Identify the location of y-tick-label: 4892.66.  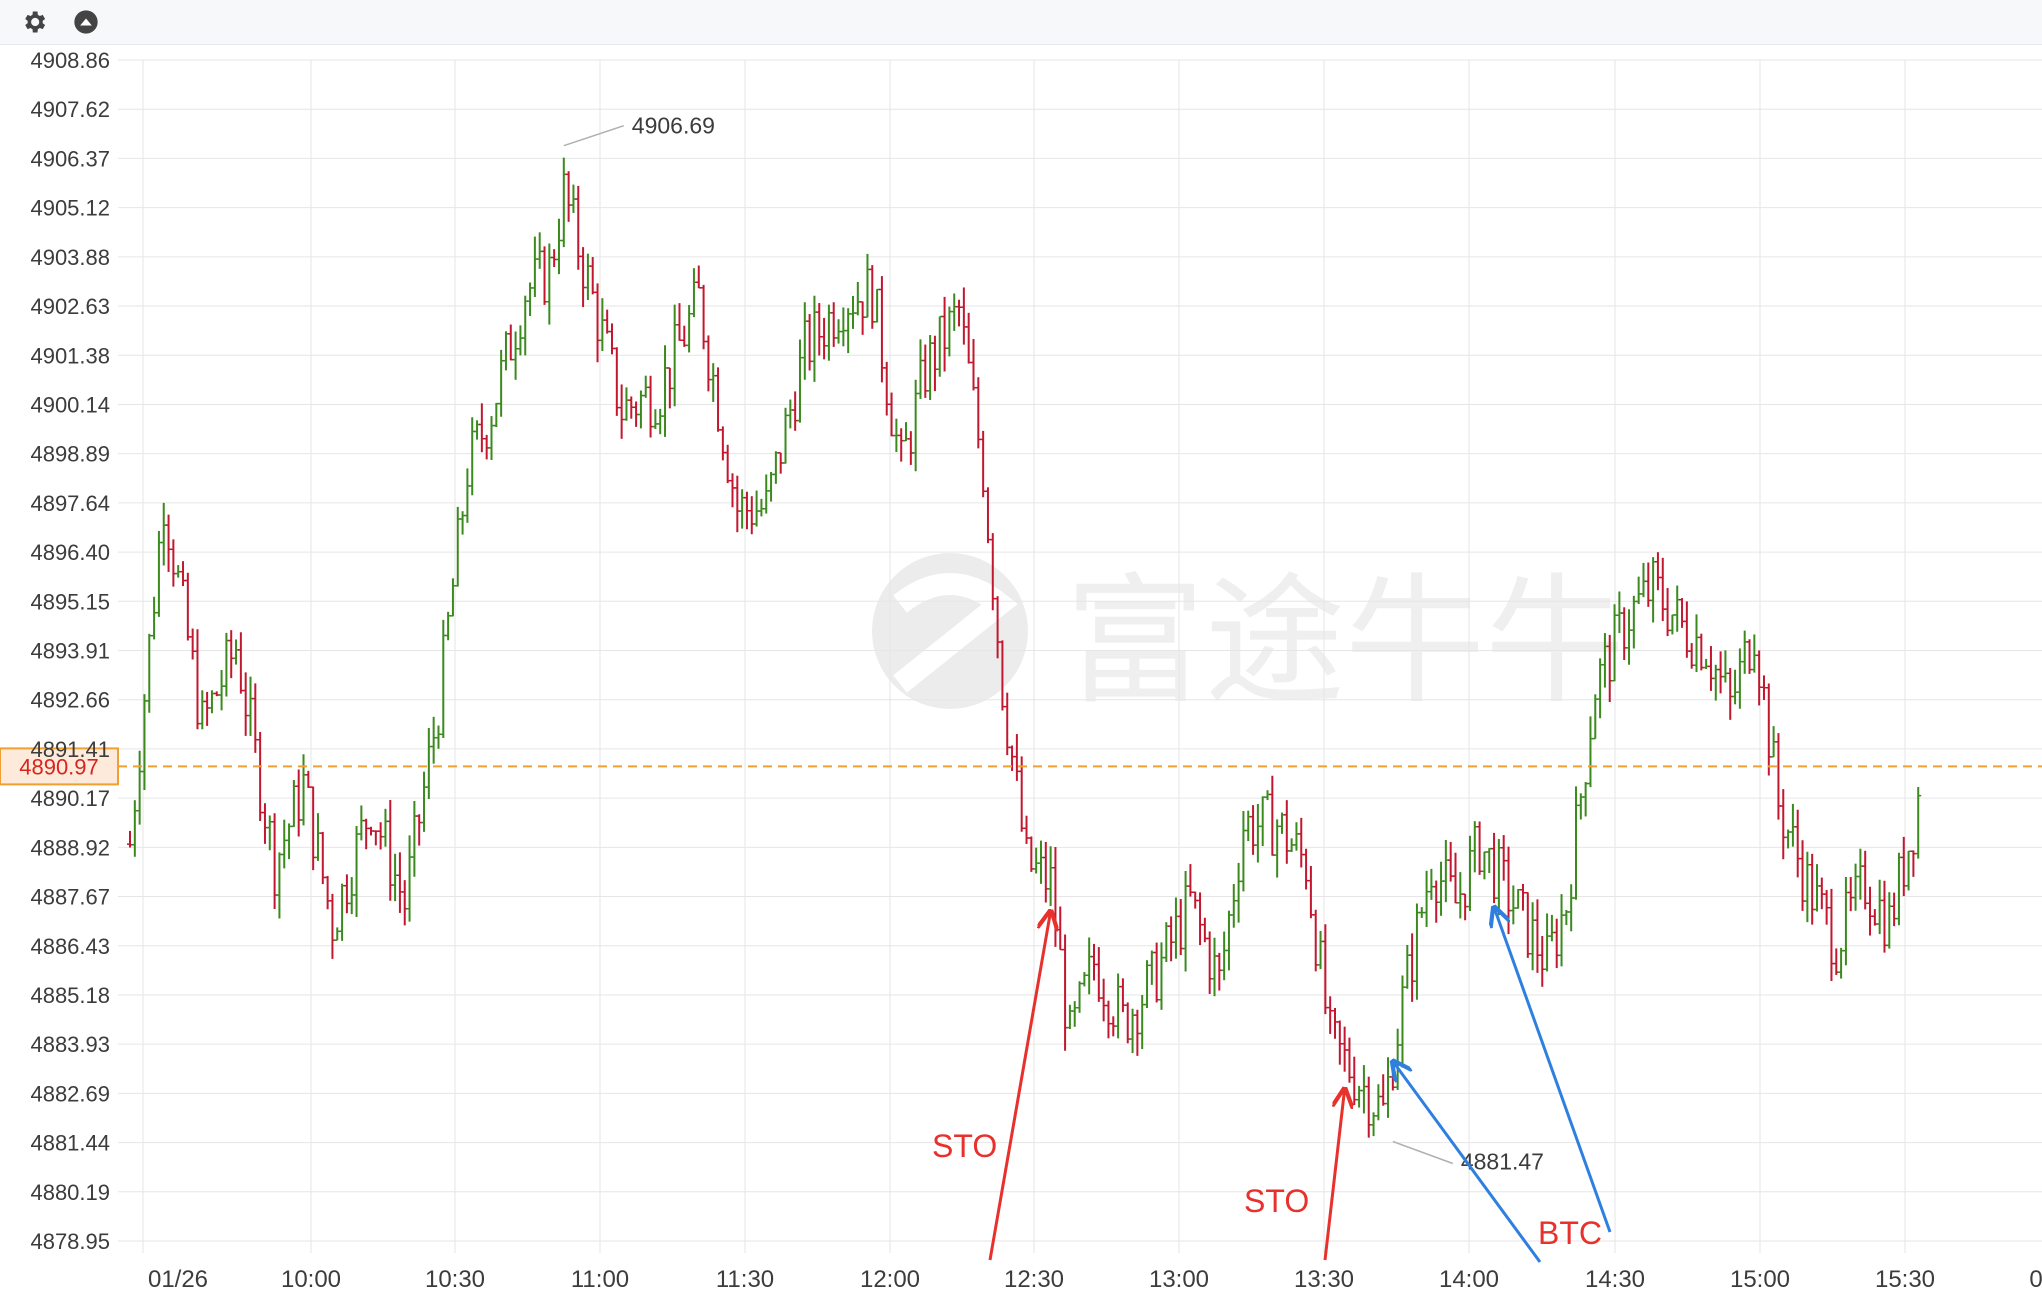
(70, 700).